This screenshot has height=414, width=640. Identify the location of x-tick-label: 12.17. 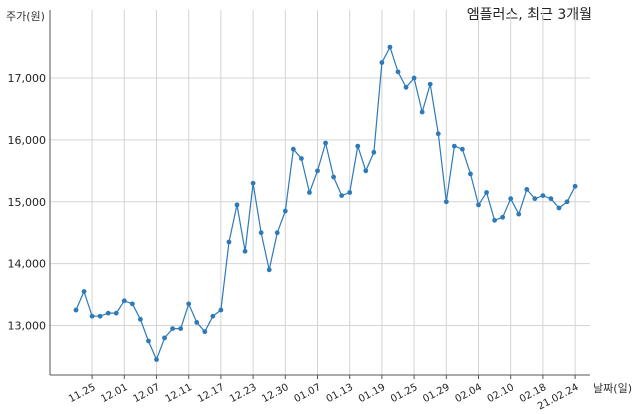
(211, 393).